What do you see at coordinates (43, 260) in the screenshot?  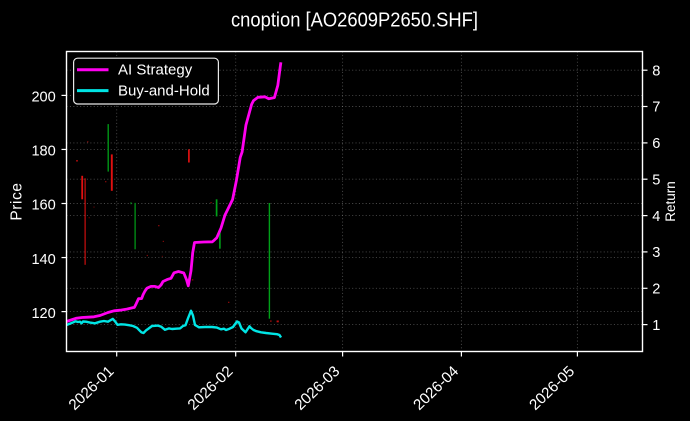 I see `svg-text: 140` at bounding box center [43, 260].